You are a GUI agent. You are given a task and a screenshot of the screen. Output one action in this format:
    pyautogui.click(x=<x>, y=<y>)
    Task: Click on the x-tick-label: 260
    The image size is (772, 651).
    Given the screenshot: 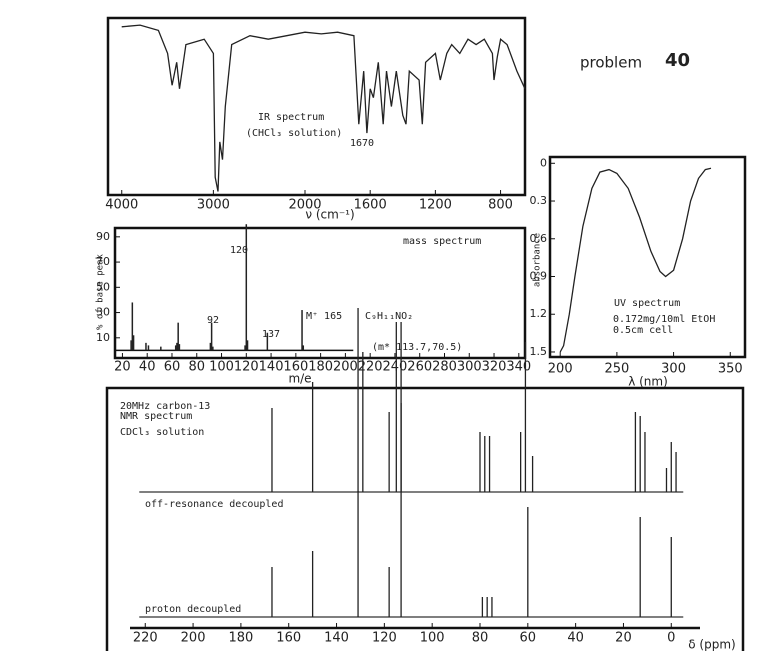 What is the action you would take?
    pyautogui.click(x=419, y=367)
    